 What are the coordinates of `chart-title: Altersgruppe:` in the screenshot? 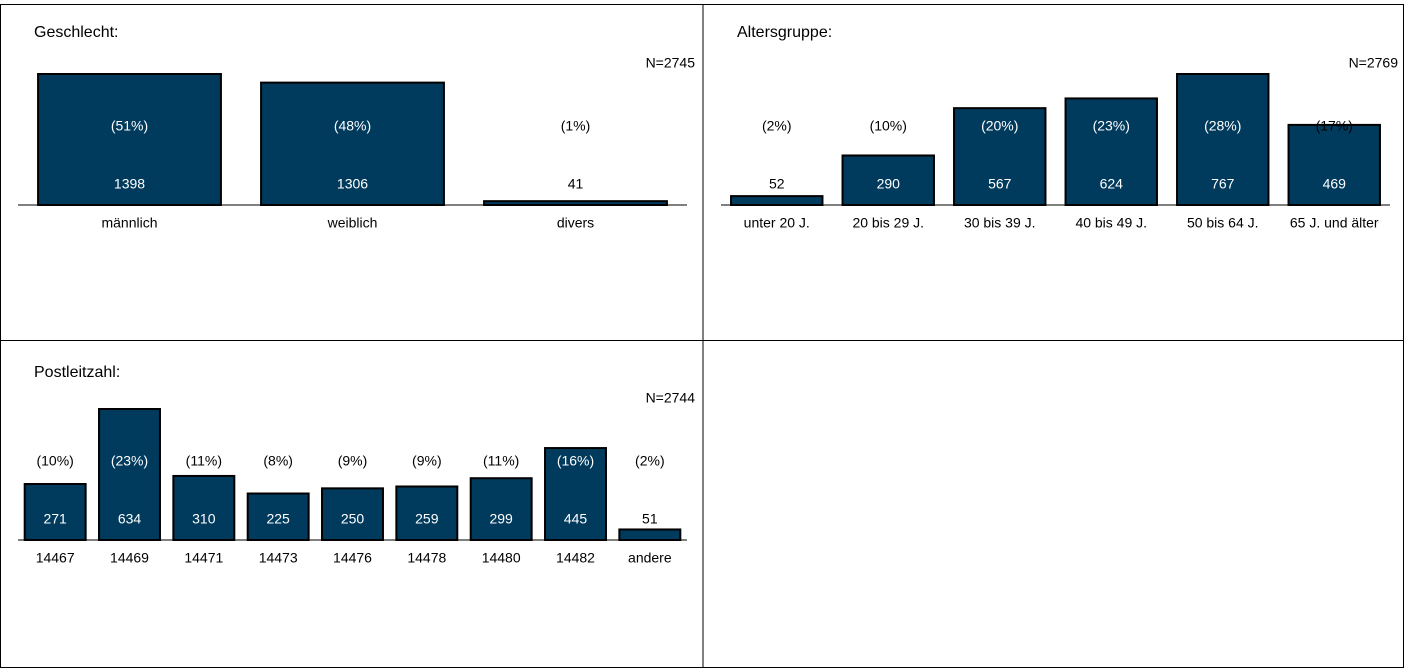 It's located at (784, 32).